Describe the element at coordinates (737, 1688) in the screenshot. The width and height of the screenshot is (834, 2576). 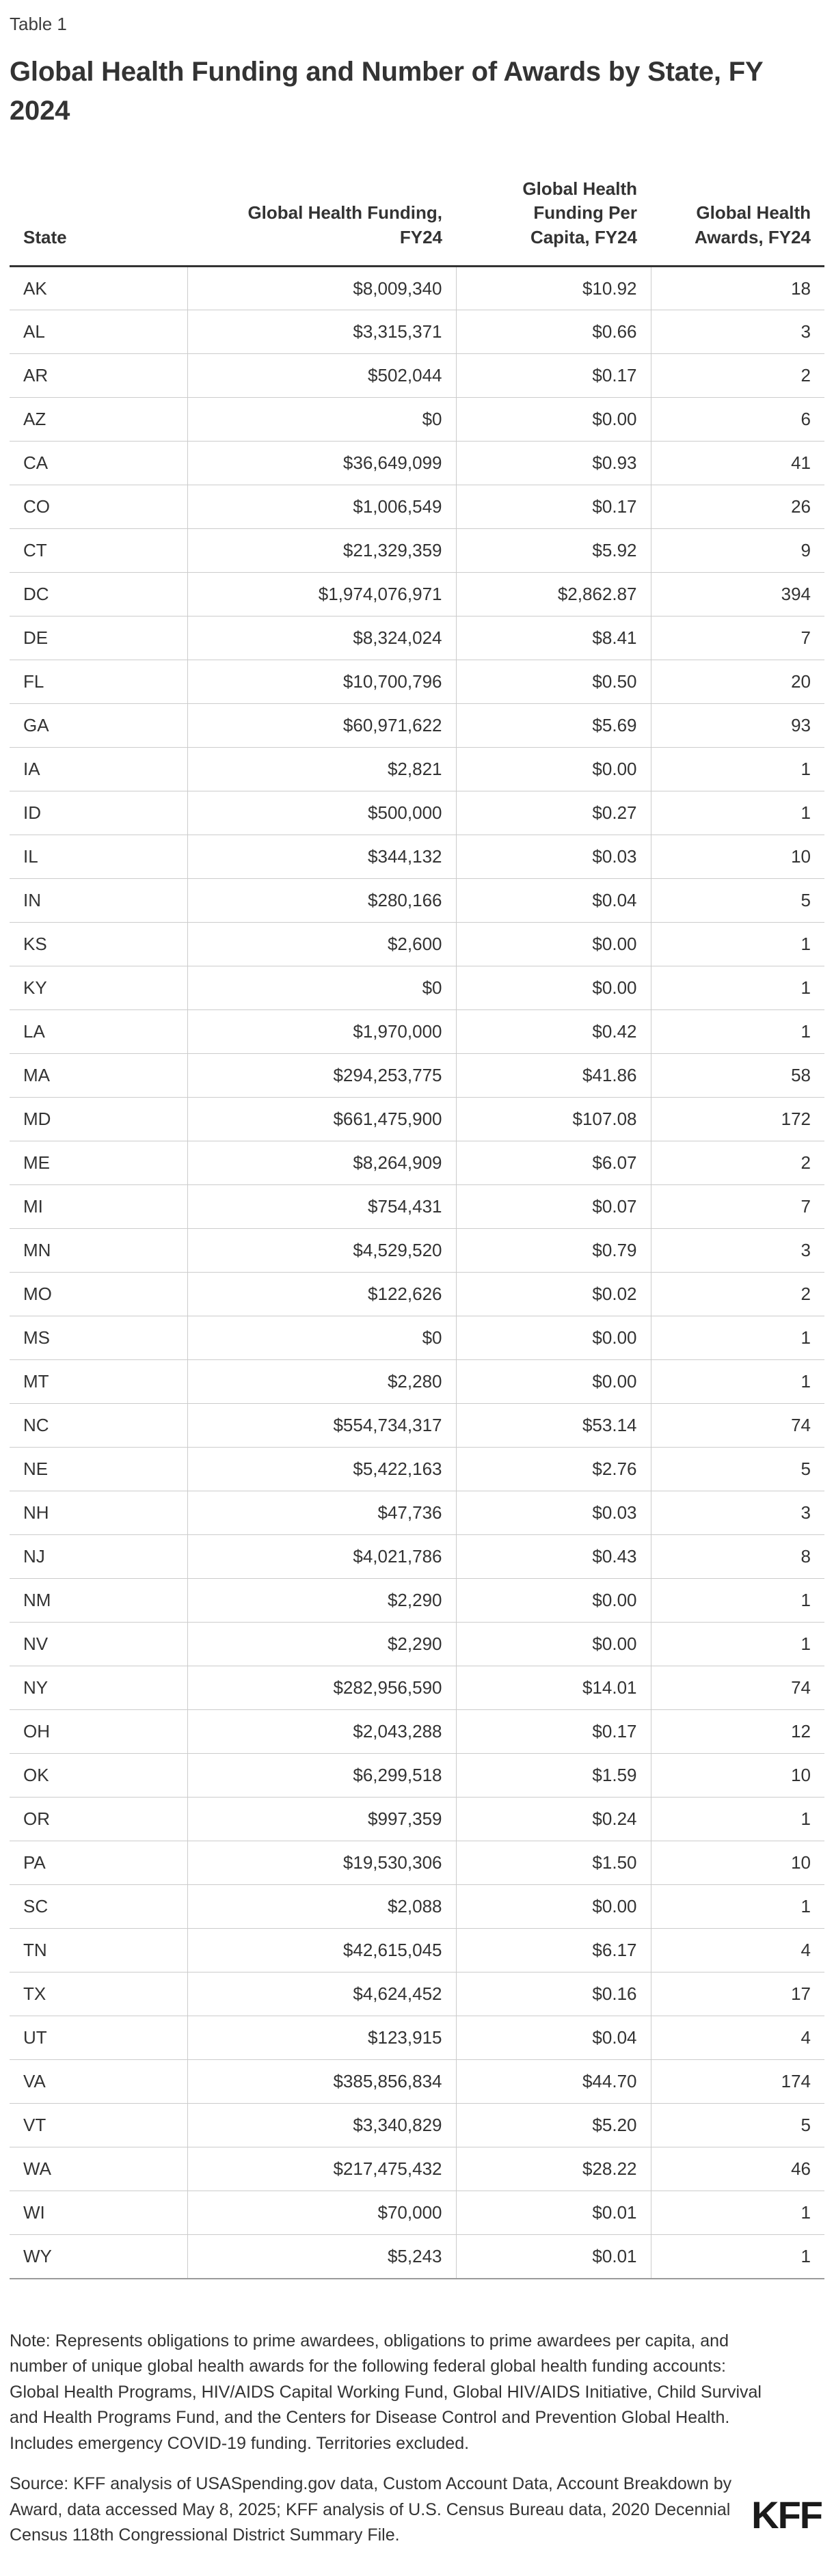
I see `cell-awards: 74` at that location.